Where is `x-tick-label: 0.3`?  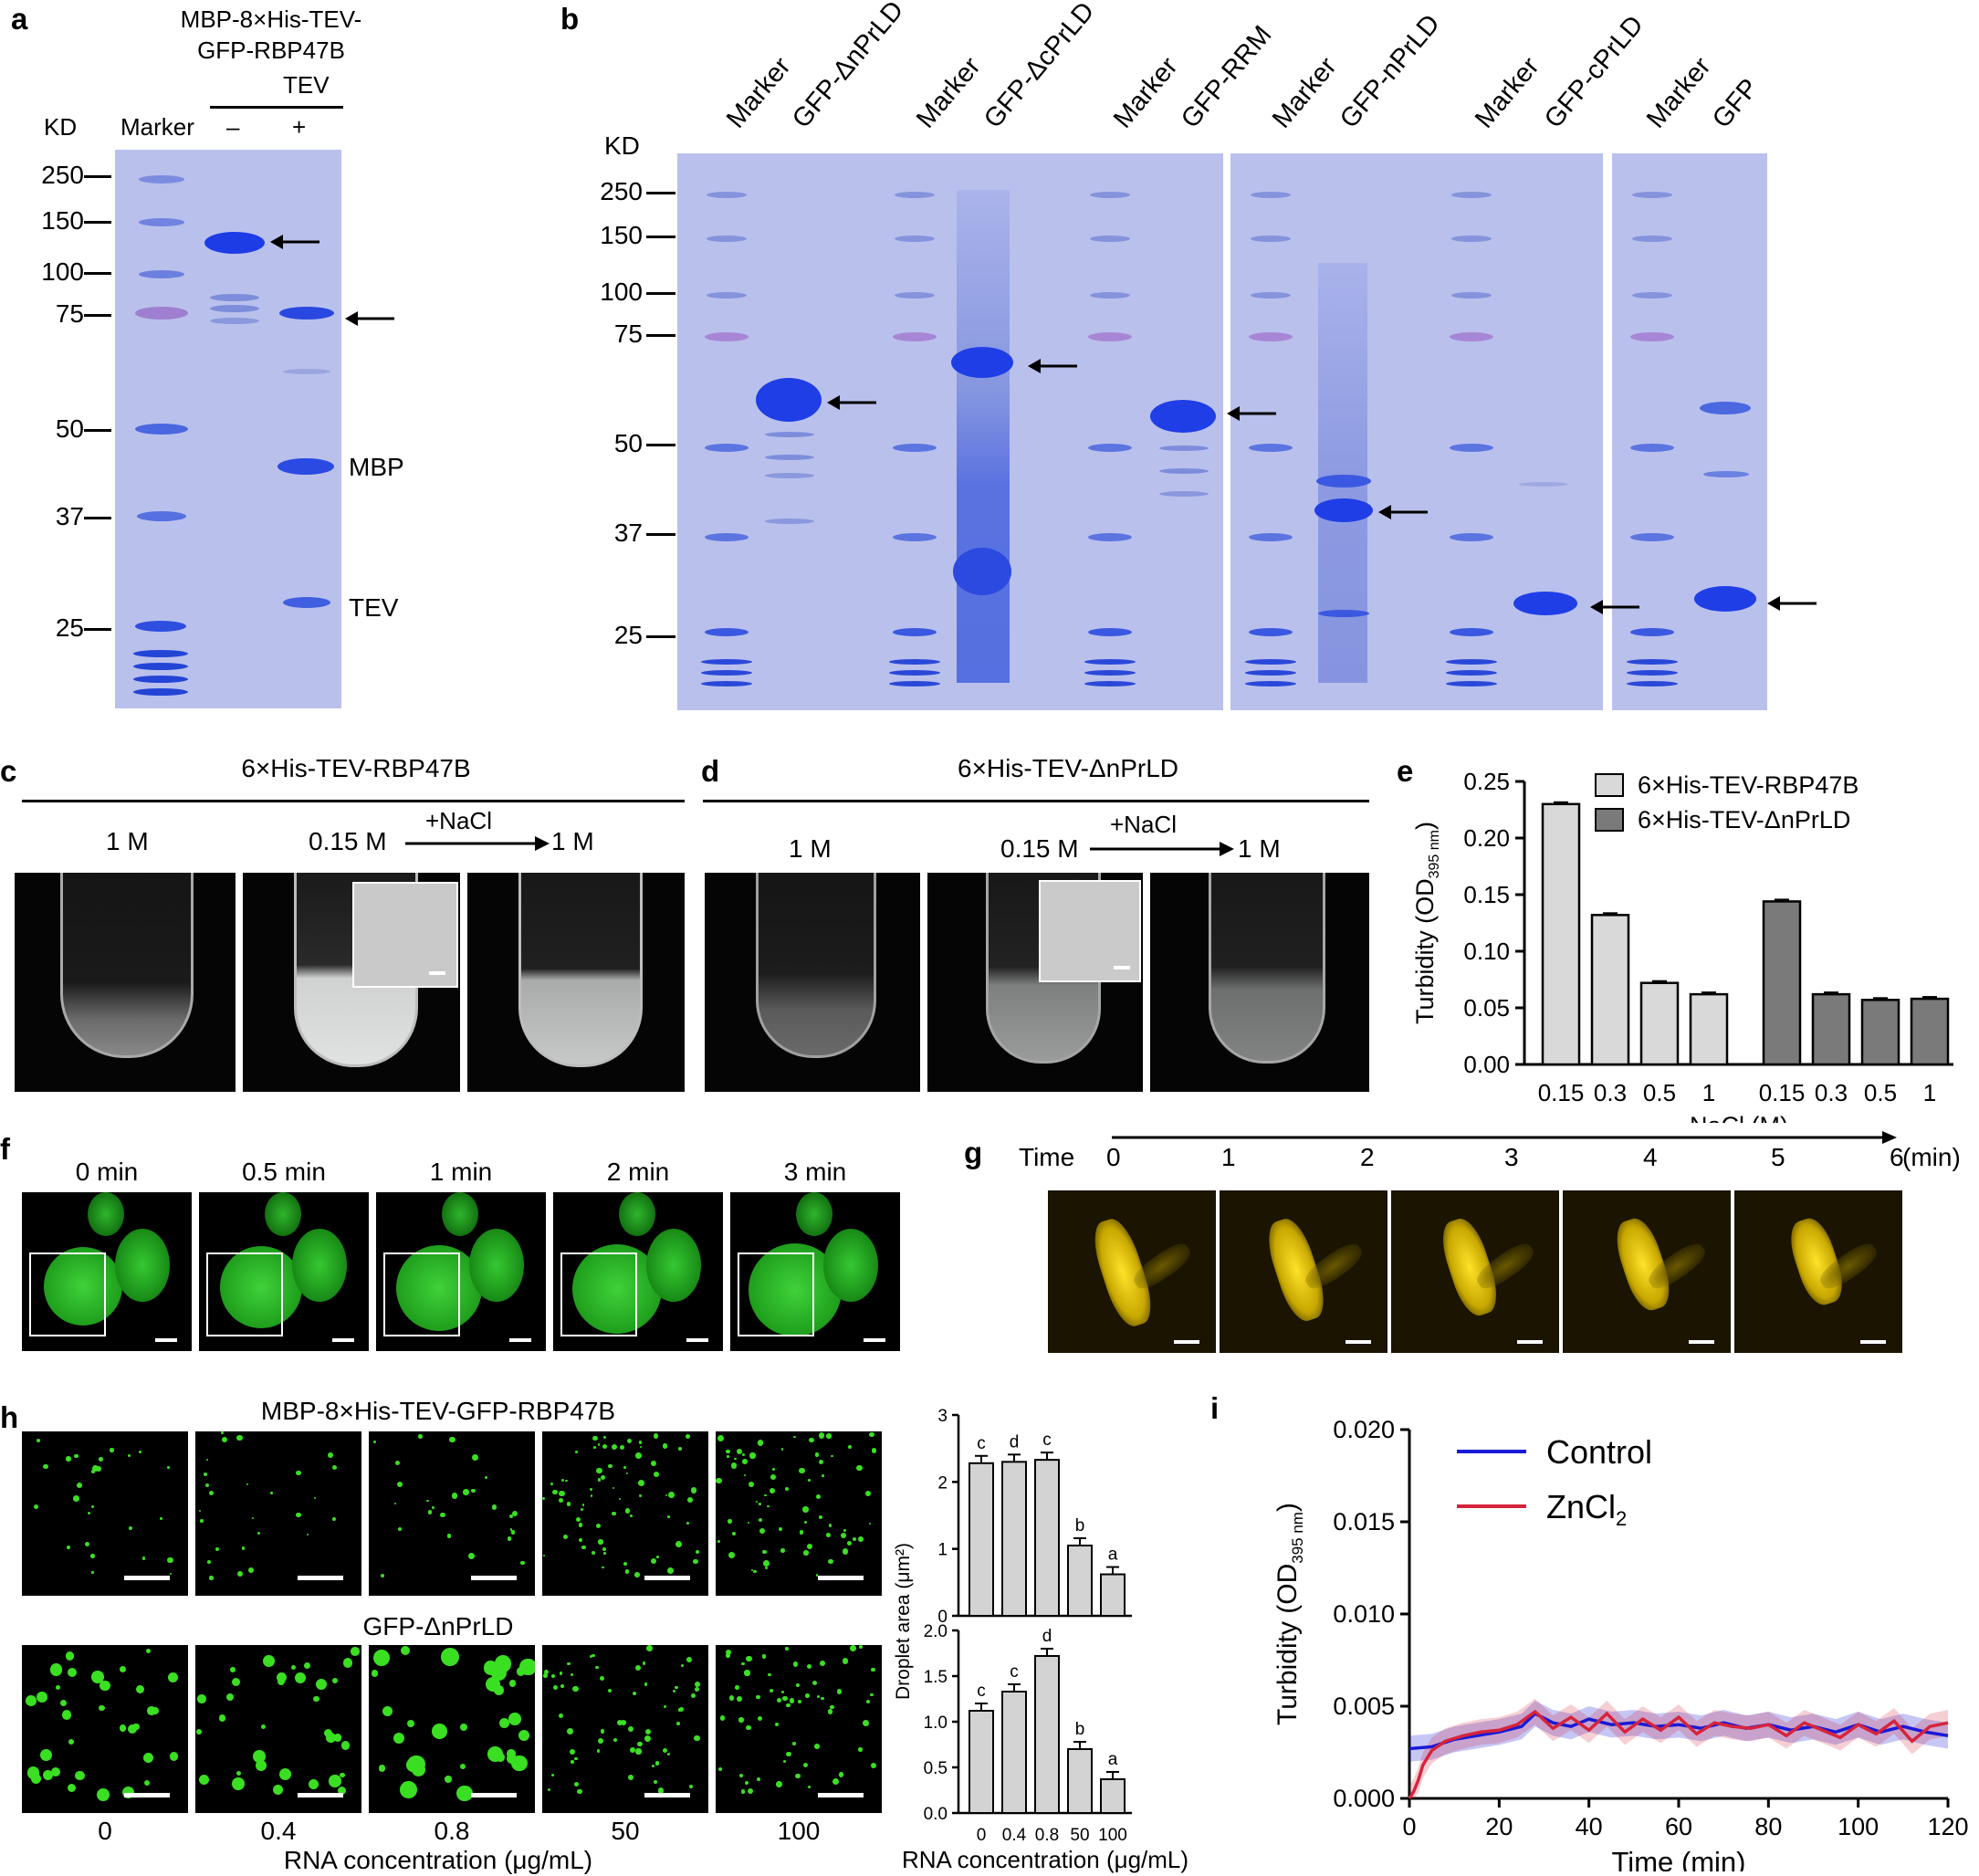
x-tick-label: 0.3 is located at coordinates (1610, 1092).